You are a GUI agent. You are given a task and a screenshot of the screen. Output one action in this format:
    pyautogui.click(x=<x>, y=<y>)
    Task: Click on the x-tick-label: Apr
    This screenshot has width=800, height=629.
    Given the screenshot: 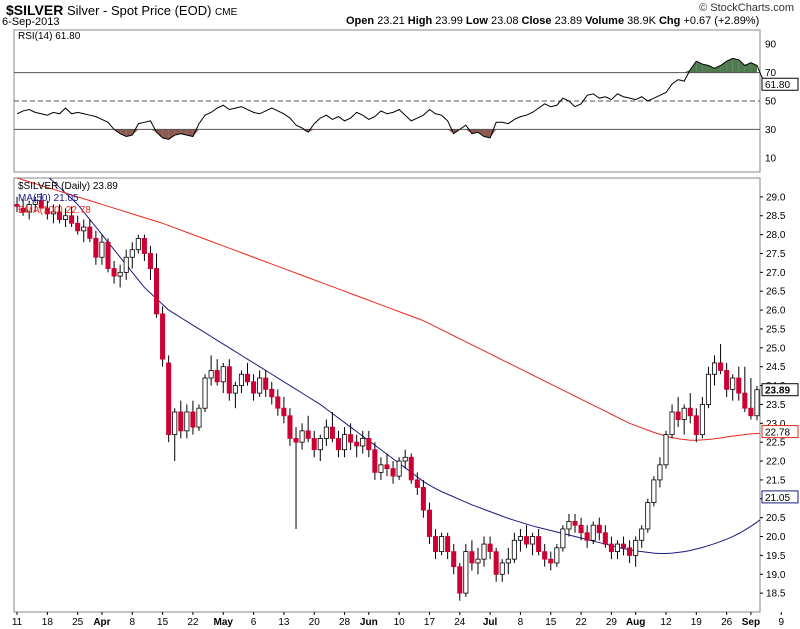 What is the action you would take?
    pyautogui.click(x=101, y=622)
    